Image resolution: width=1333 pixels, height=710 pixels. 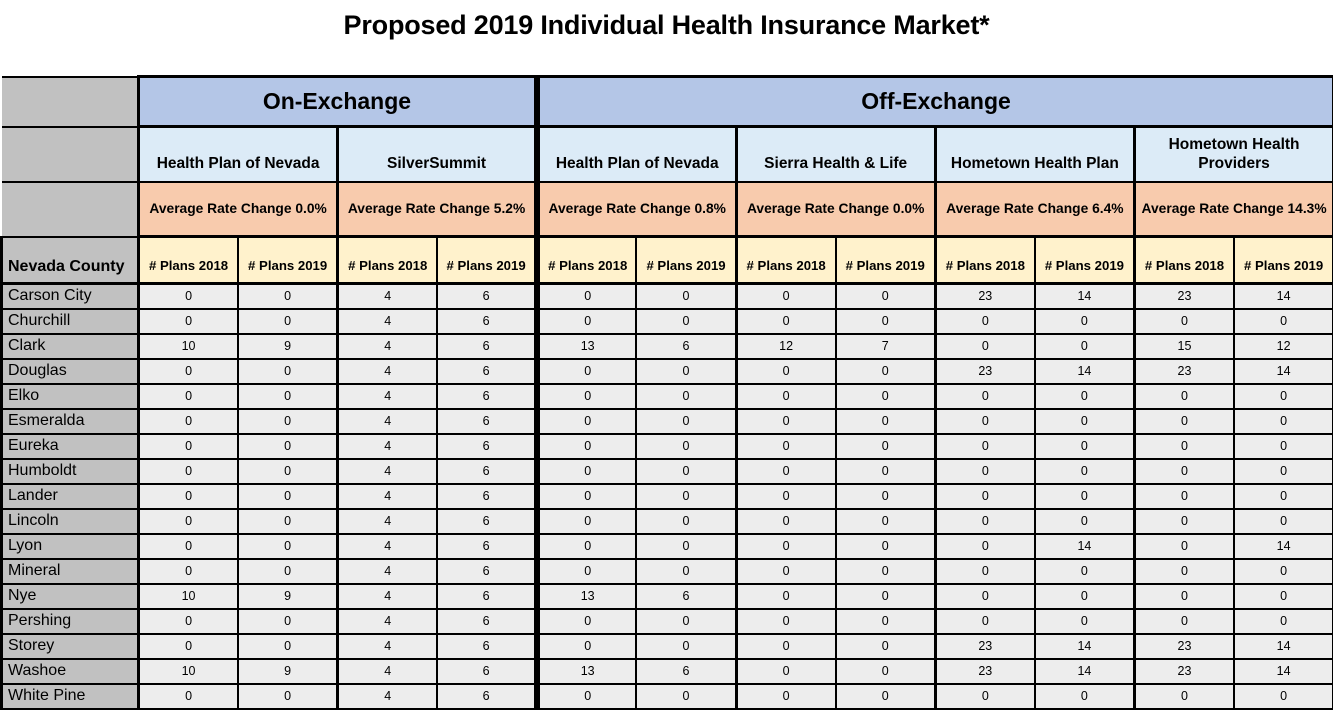 I want to click on table-row: Storey 0 0 4 6 0 0 0 0 23 14 23 14, so click(x=666, y=646).